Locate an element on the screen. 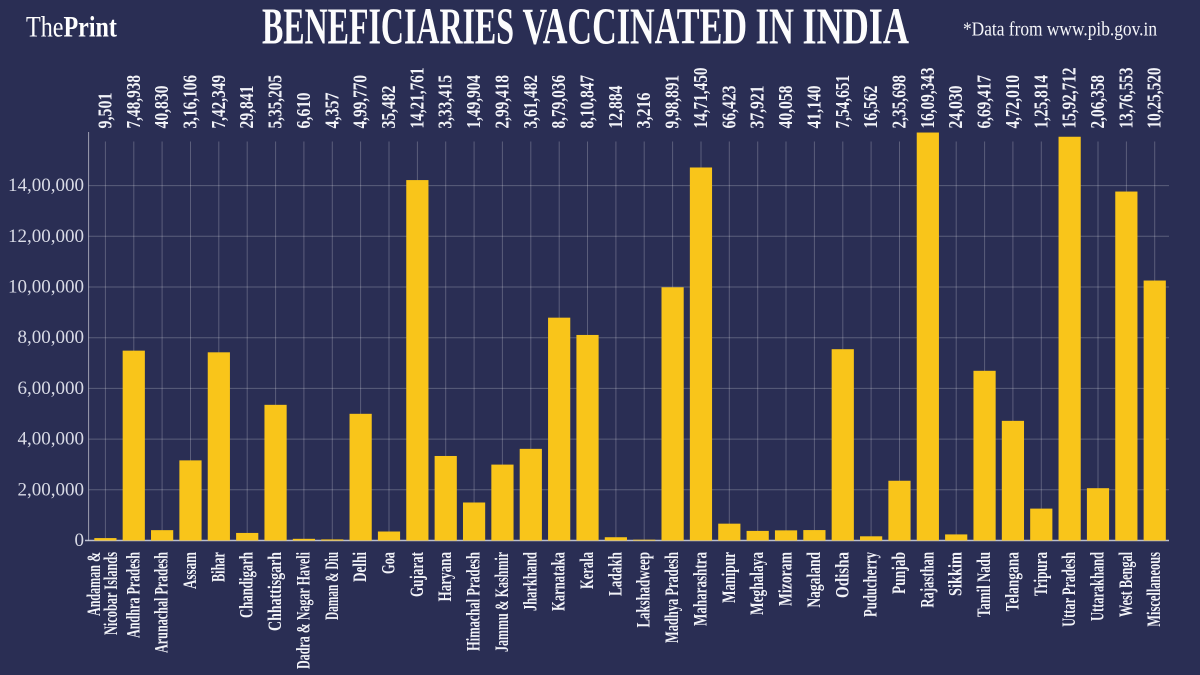 This screenshot has height=675, width=1200. svg-text: 3,61,482 is located at coordinates (531, 102).